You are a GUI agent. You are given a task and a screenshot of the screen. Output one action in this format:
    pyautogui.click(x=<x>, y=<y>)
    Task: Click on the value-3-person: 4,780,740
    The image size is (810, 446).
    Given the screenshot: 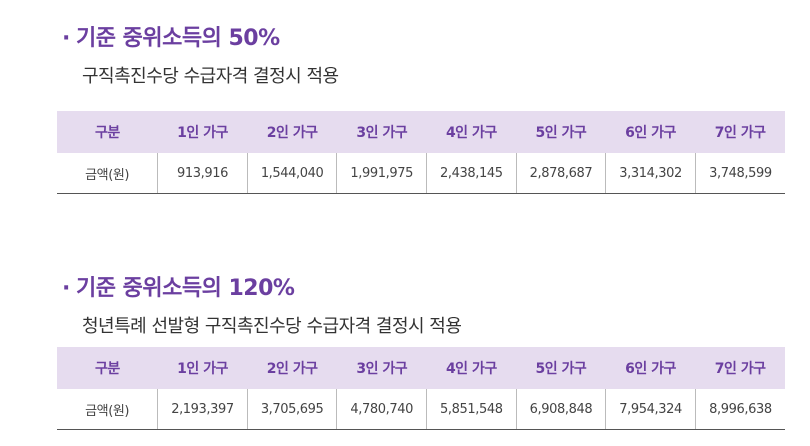 What is the action you would take?
    pyautogui.click(x=381, y=409)
    